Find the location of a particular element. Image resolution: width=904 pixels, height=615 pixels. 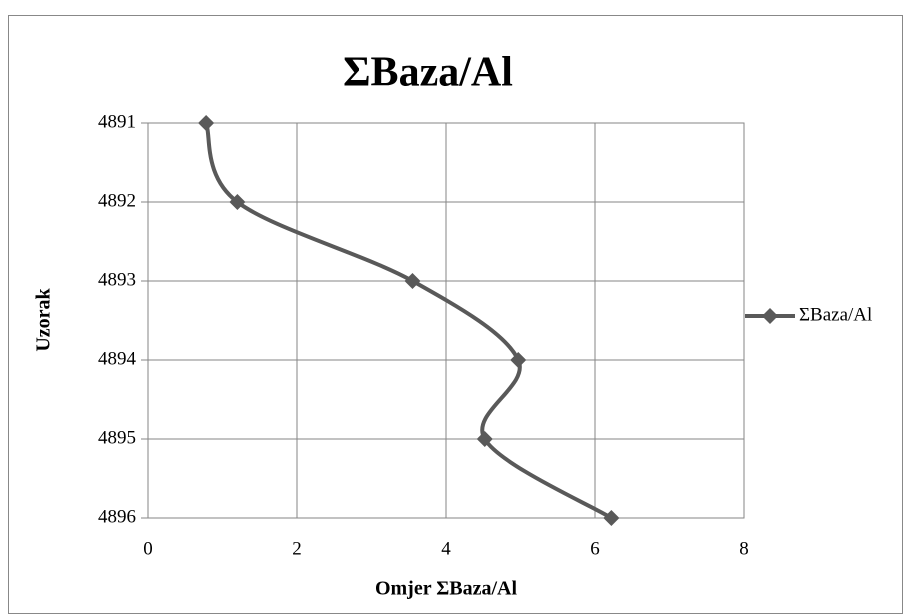

x-tick-label: 6 is located at coordinates (595, 548).